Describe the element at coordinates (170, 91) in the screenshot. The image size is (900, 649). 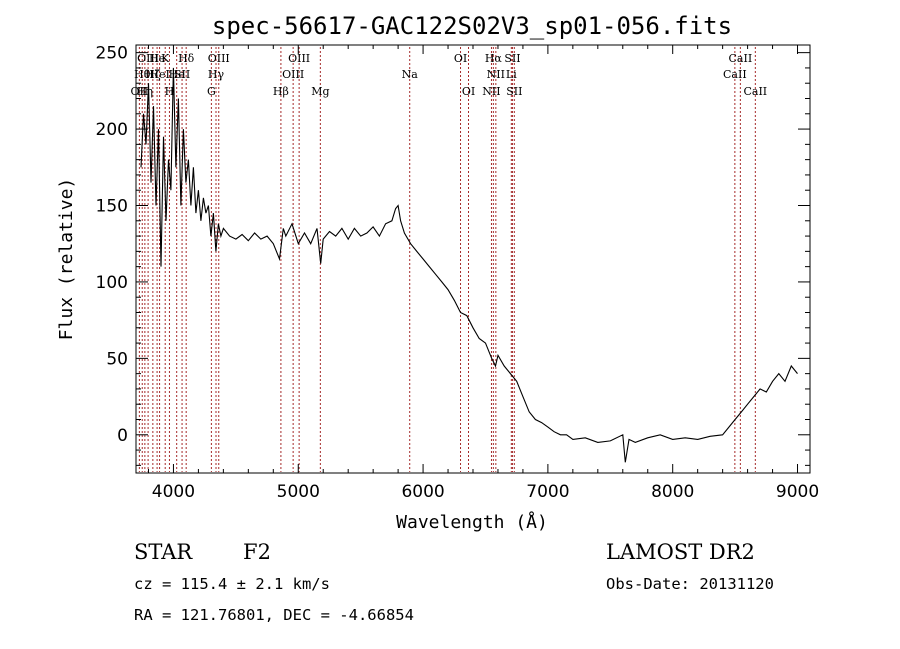
I see `line-marker-label: H` at that location.